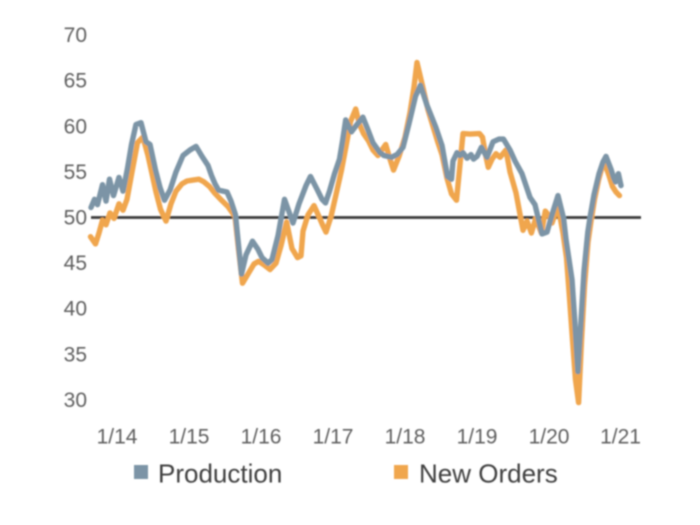 This screenshot has width=700, height=525. I want to click on svg-text: 1/20, so click(549, 437).